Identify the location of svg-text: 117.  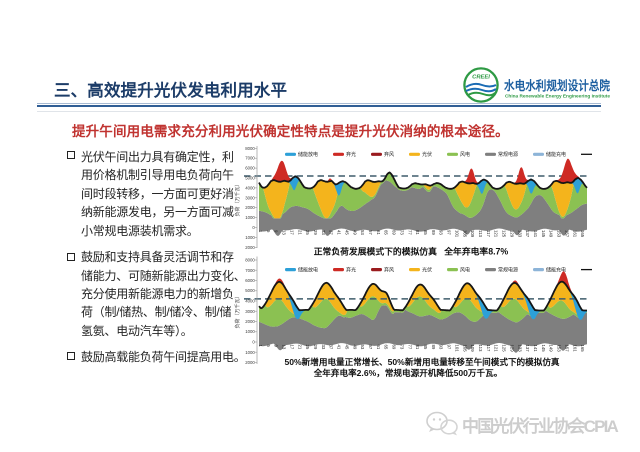
(488, 348).